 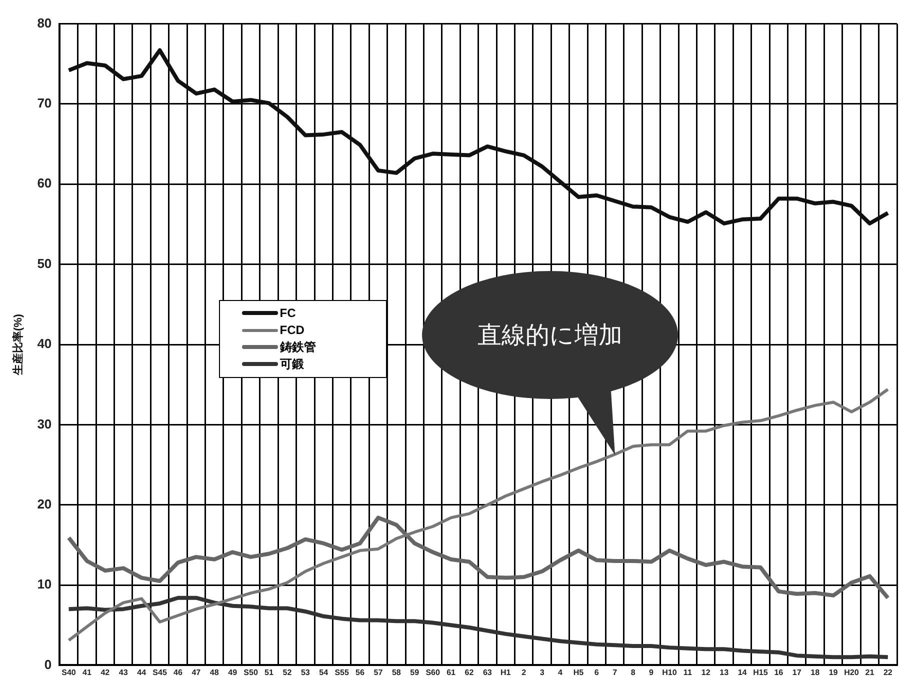 I want to click on y-tick-label: 40, so click(x=44, y=344).